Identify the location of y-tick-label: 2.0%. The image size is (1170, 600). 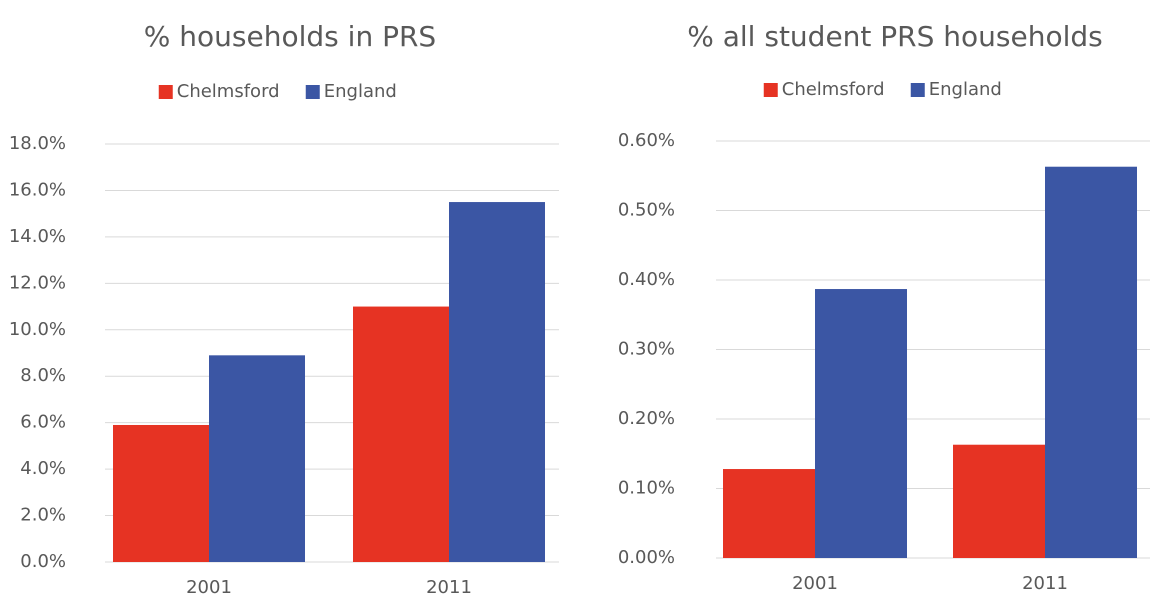
(43, 515).